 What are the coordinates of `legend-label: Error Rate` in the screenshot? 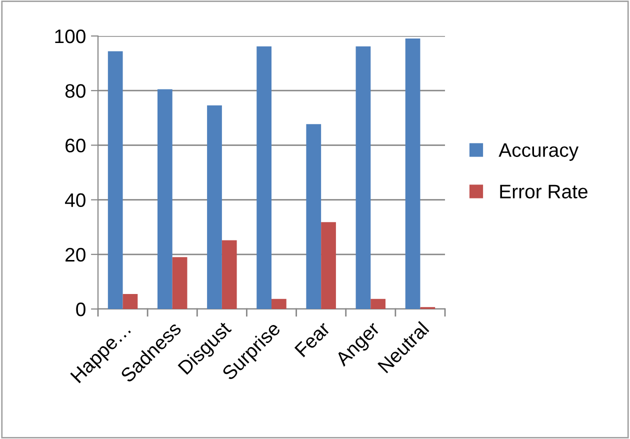 It's located at (544, 191).